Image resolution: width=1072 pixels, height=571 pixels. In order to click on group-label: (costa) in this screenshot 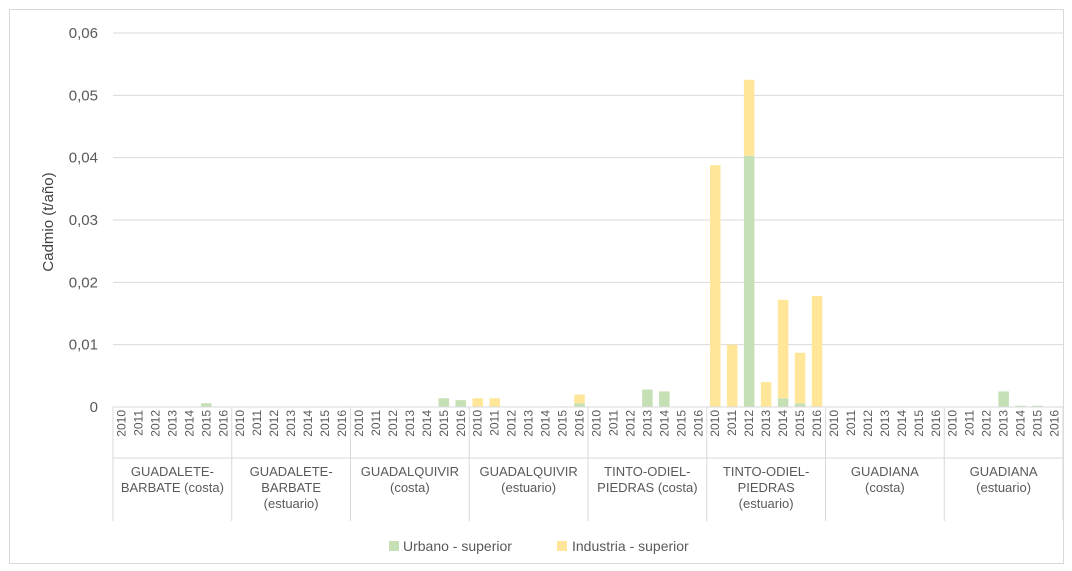, I will do `click(410, 487)`.